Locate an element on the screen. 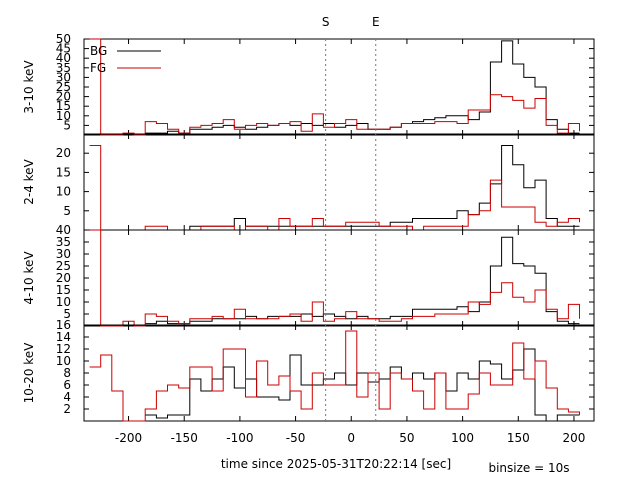 The image size is (640, 480). x-tick-label: -200 is located at coordinates (128, 438).